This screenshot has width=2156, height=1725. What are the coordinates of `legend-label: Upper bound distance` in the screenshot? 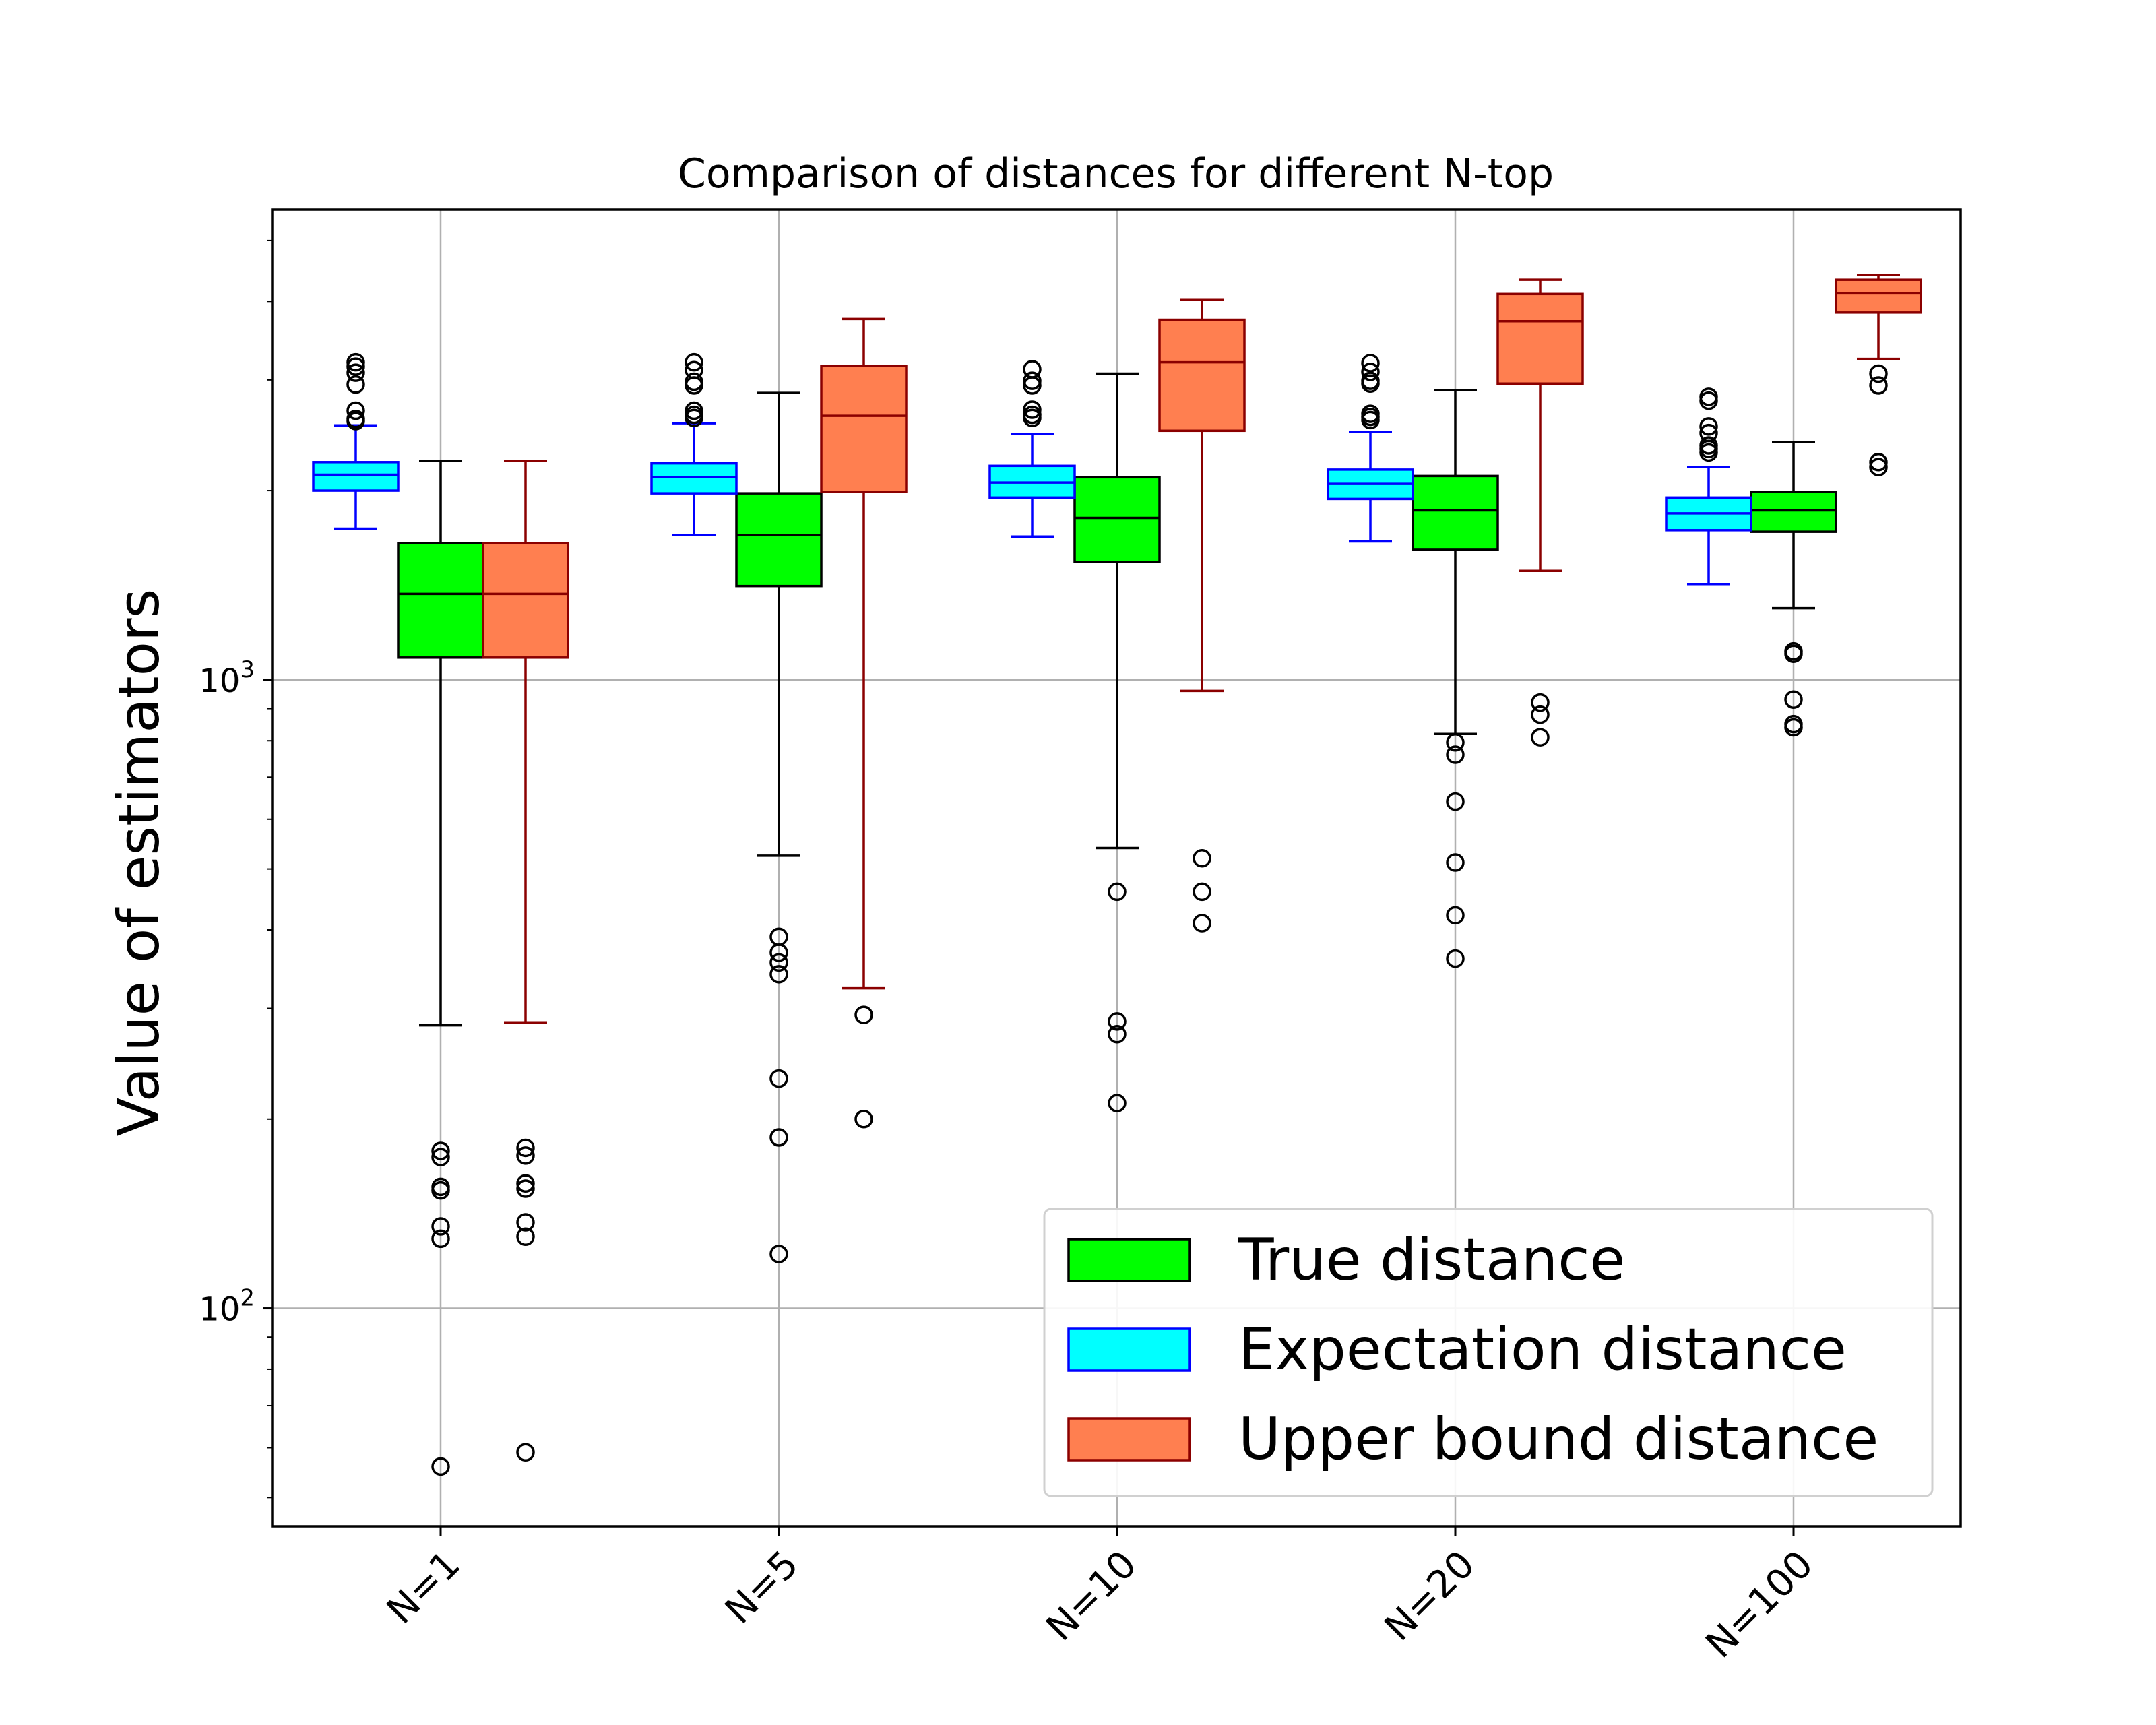 It's located at (1558, 1439).